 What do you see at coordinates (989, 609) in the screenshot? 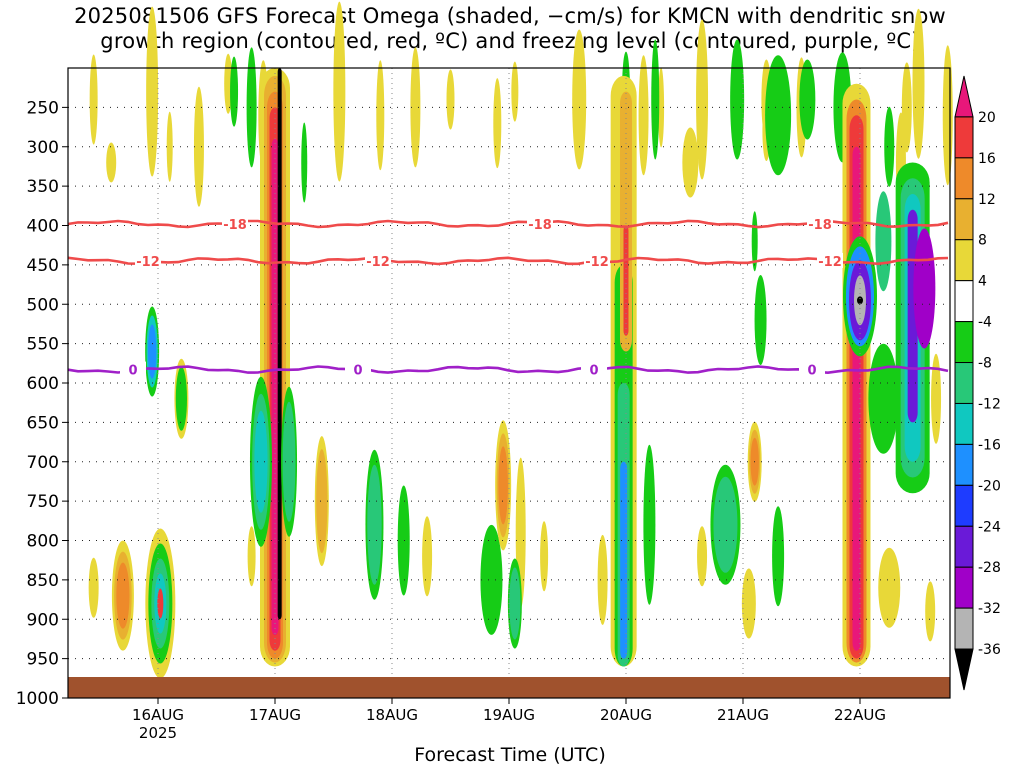
I see `colorbar-label: -32` at bounding box center [989, 609].